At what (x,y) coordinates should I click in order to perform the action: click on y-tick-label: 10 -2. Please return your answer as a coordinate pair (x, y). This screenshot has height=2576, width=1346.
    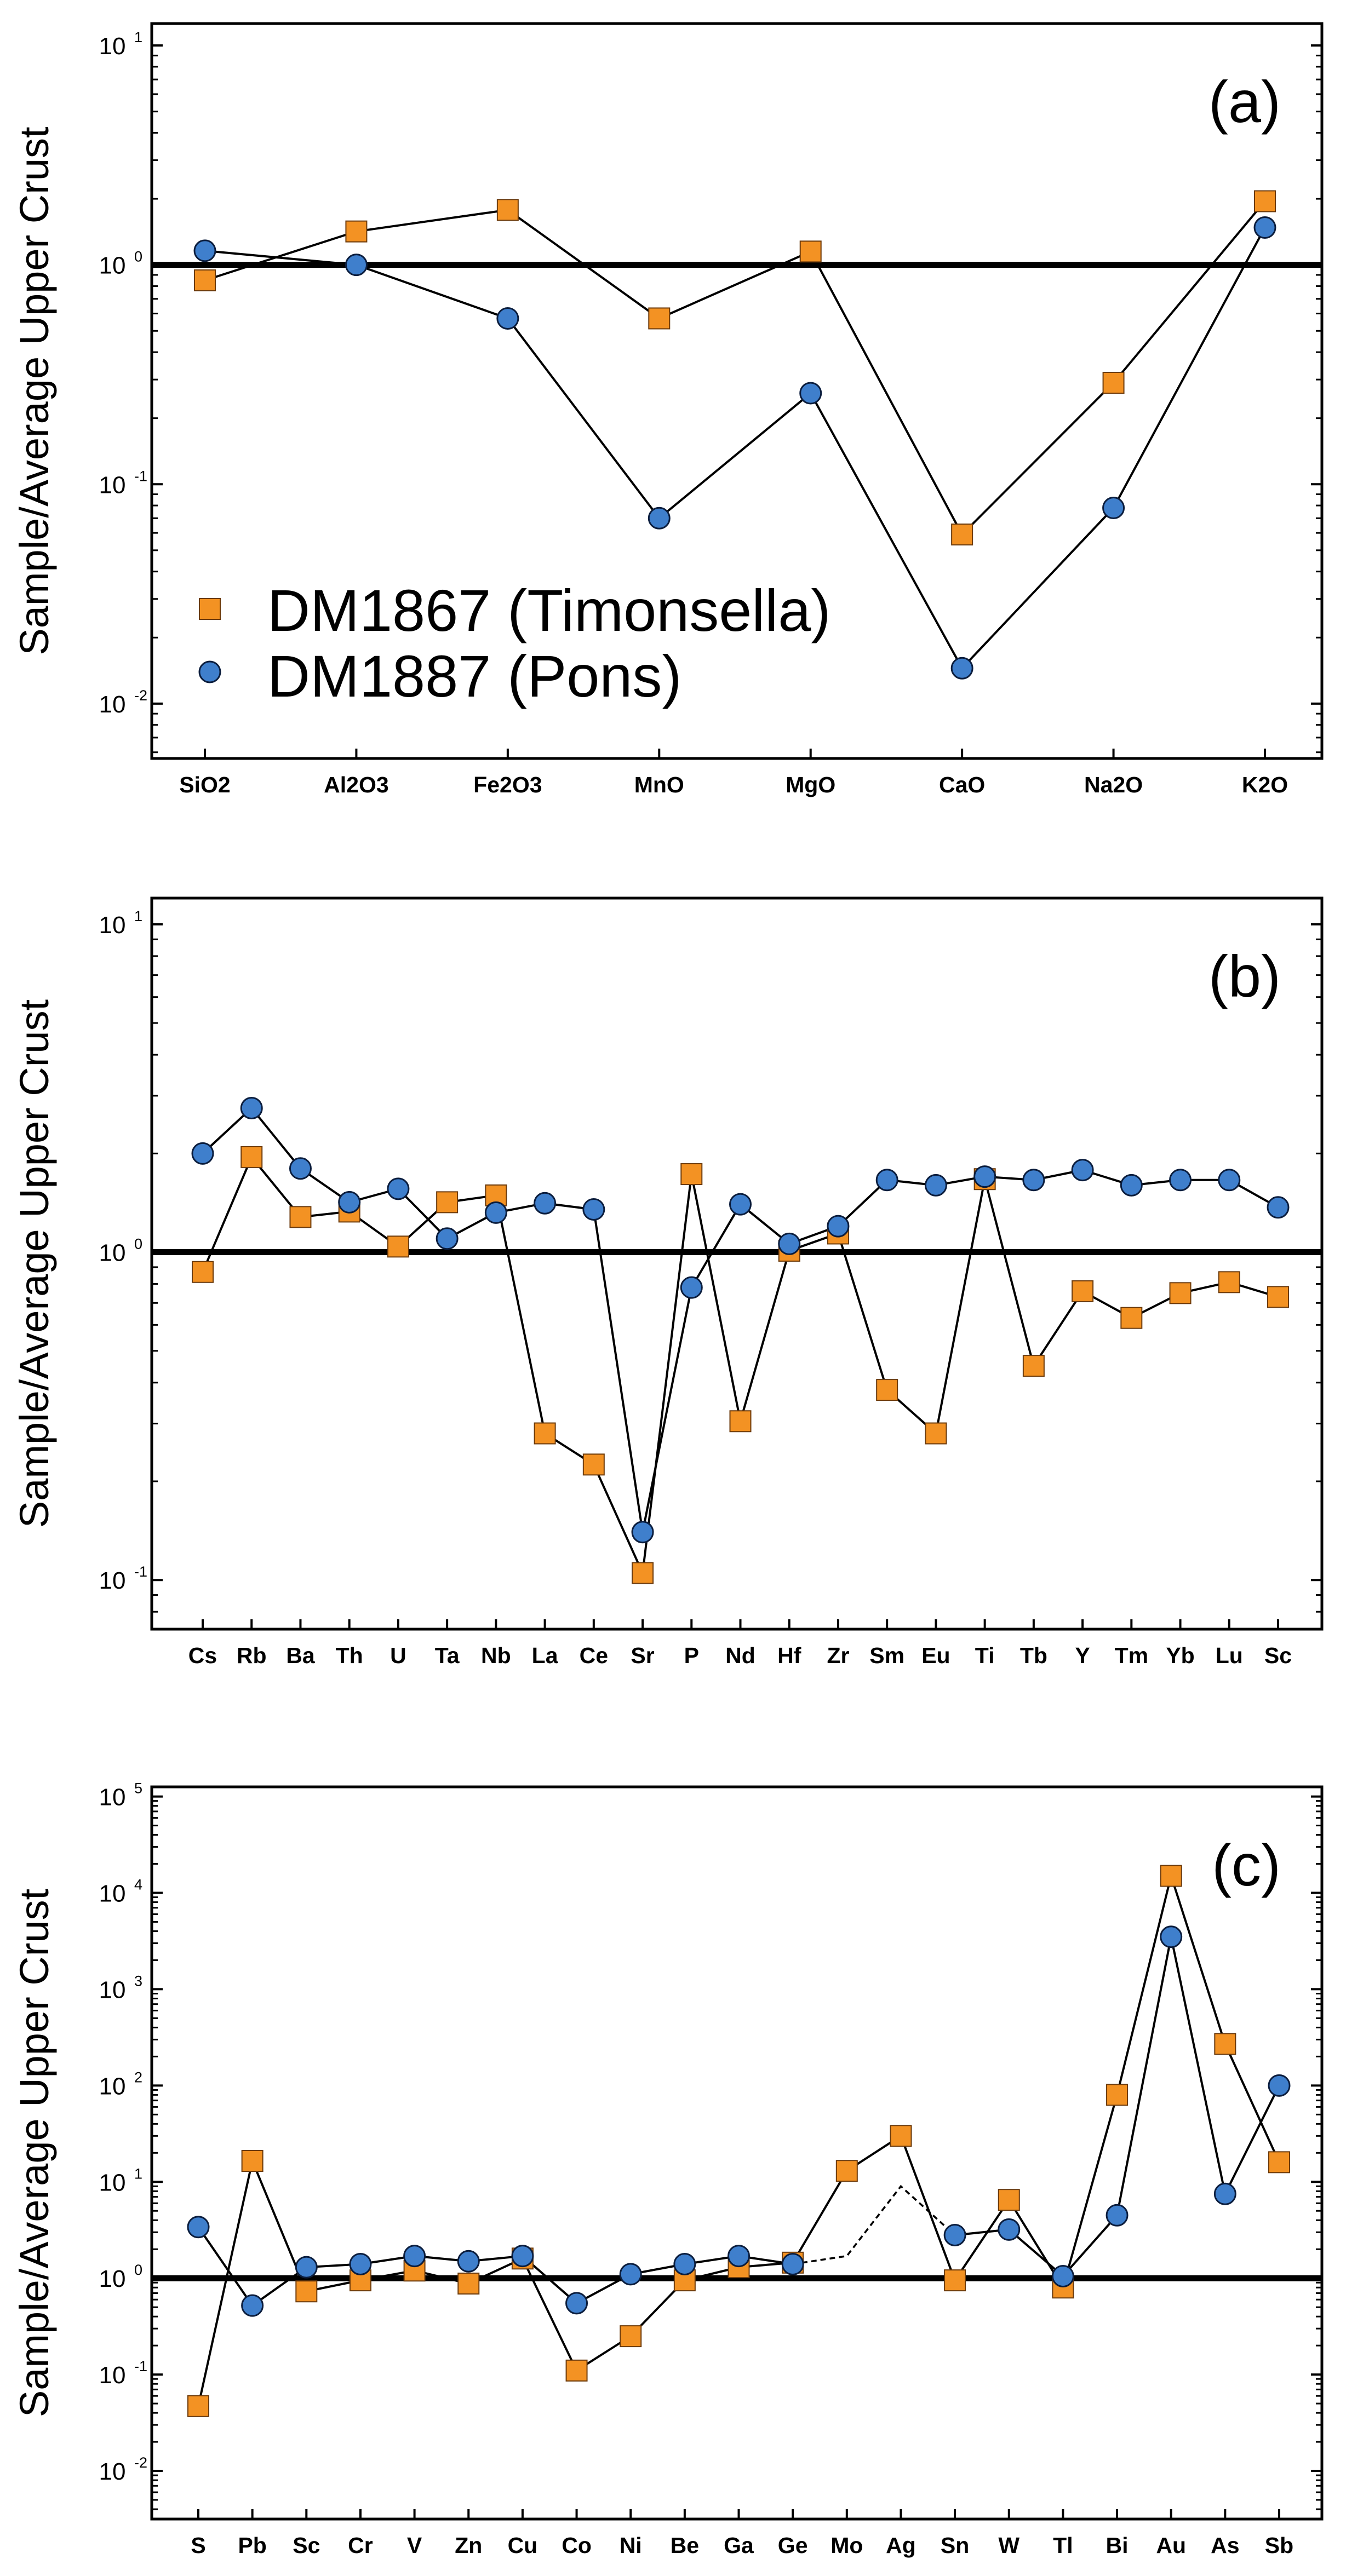
    Looking at the image, I should click on (123, 2469).